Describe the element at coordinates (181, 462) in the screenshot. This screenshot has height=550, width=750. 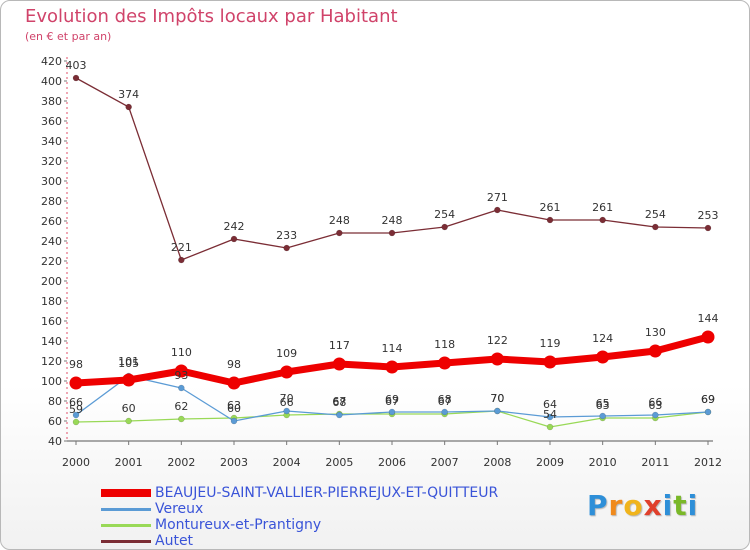
I see `x-tick-label: 2002` at that location.